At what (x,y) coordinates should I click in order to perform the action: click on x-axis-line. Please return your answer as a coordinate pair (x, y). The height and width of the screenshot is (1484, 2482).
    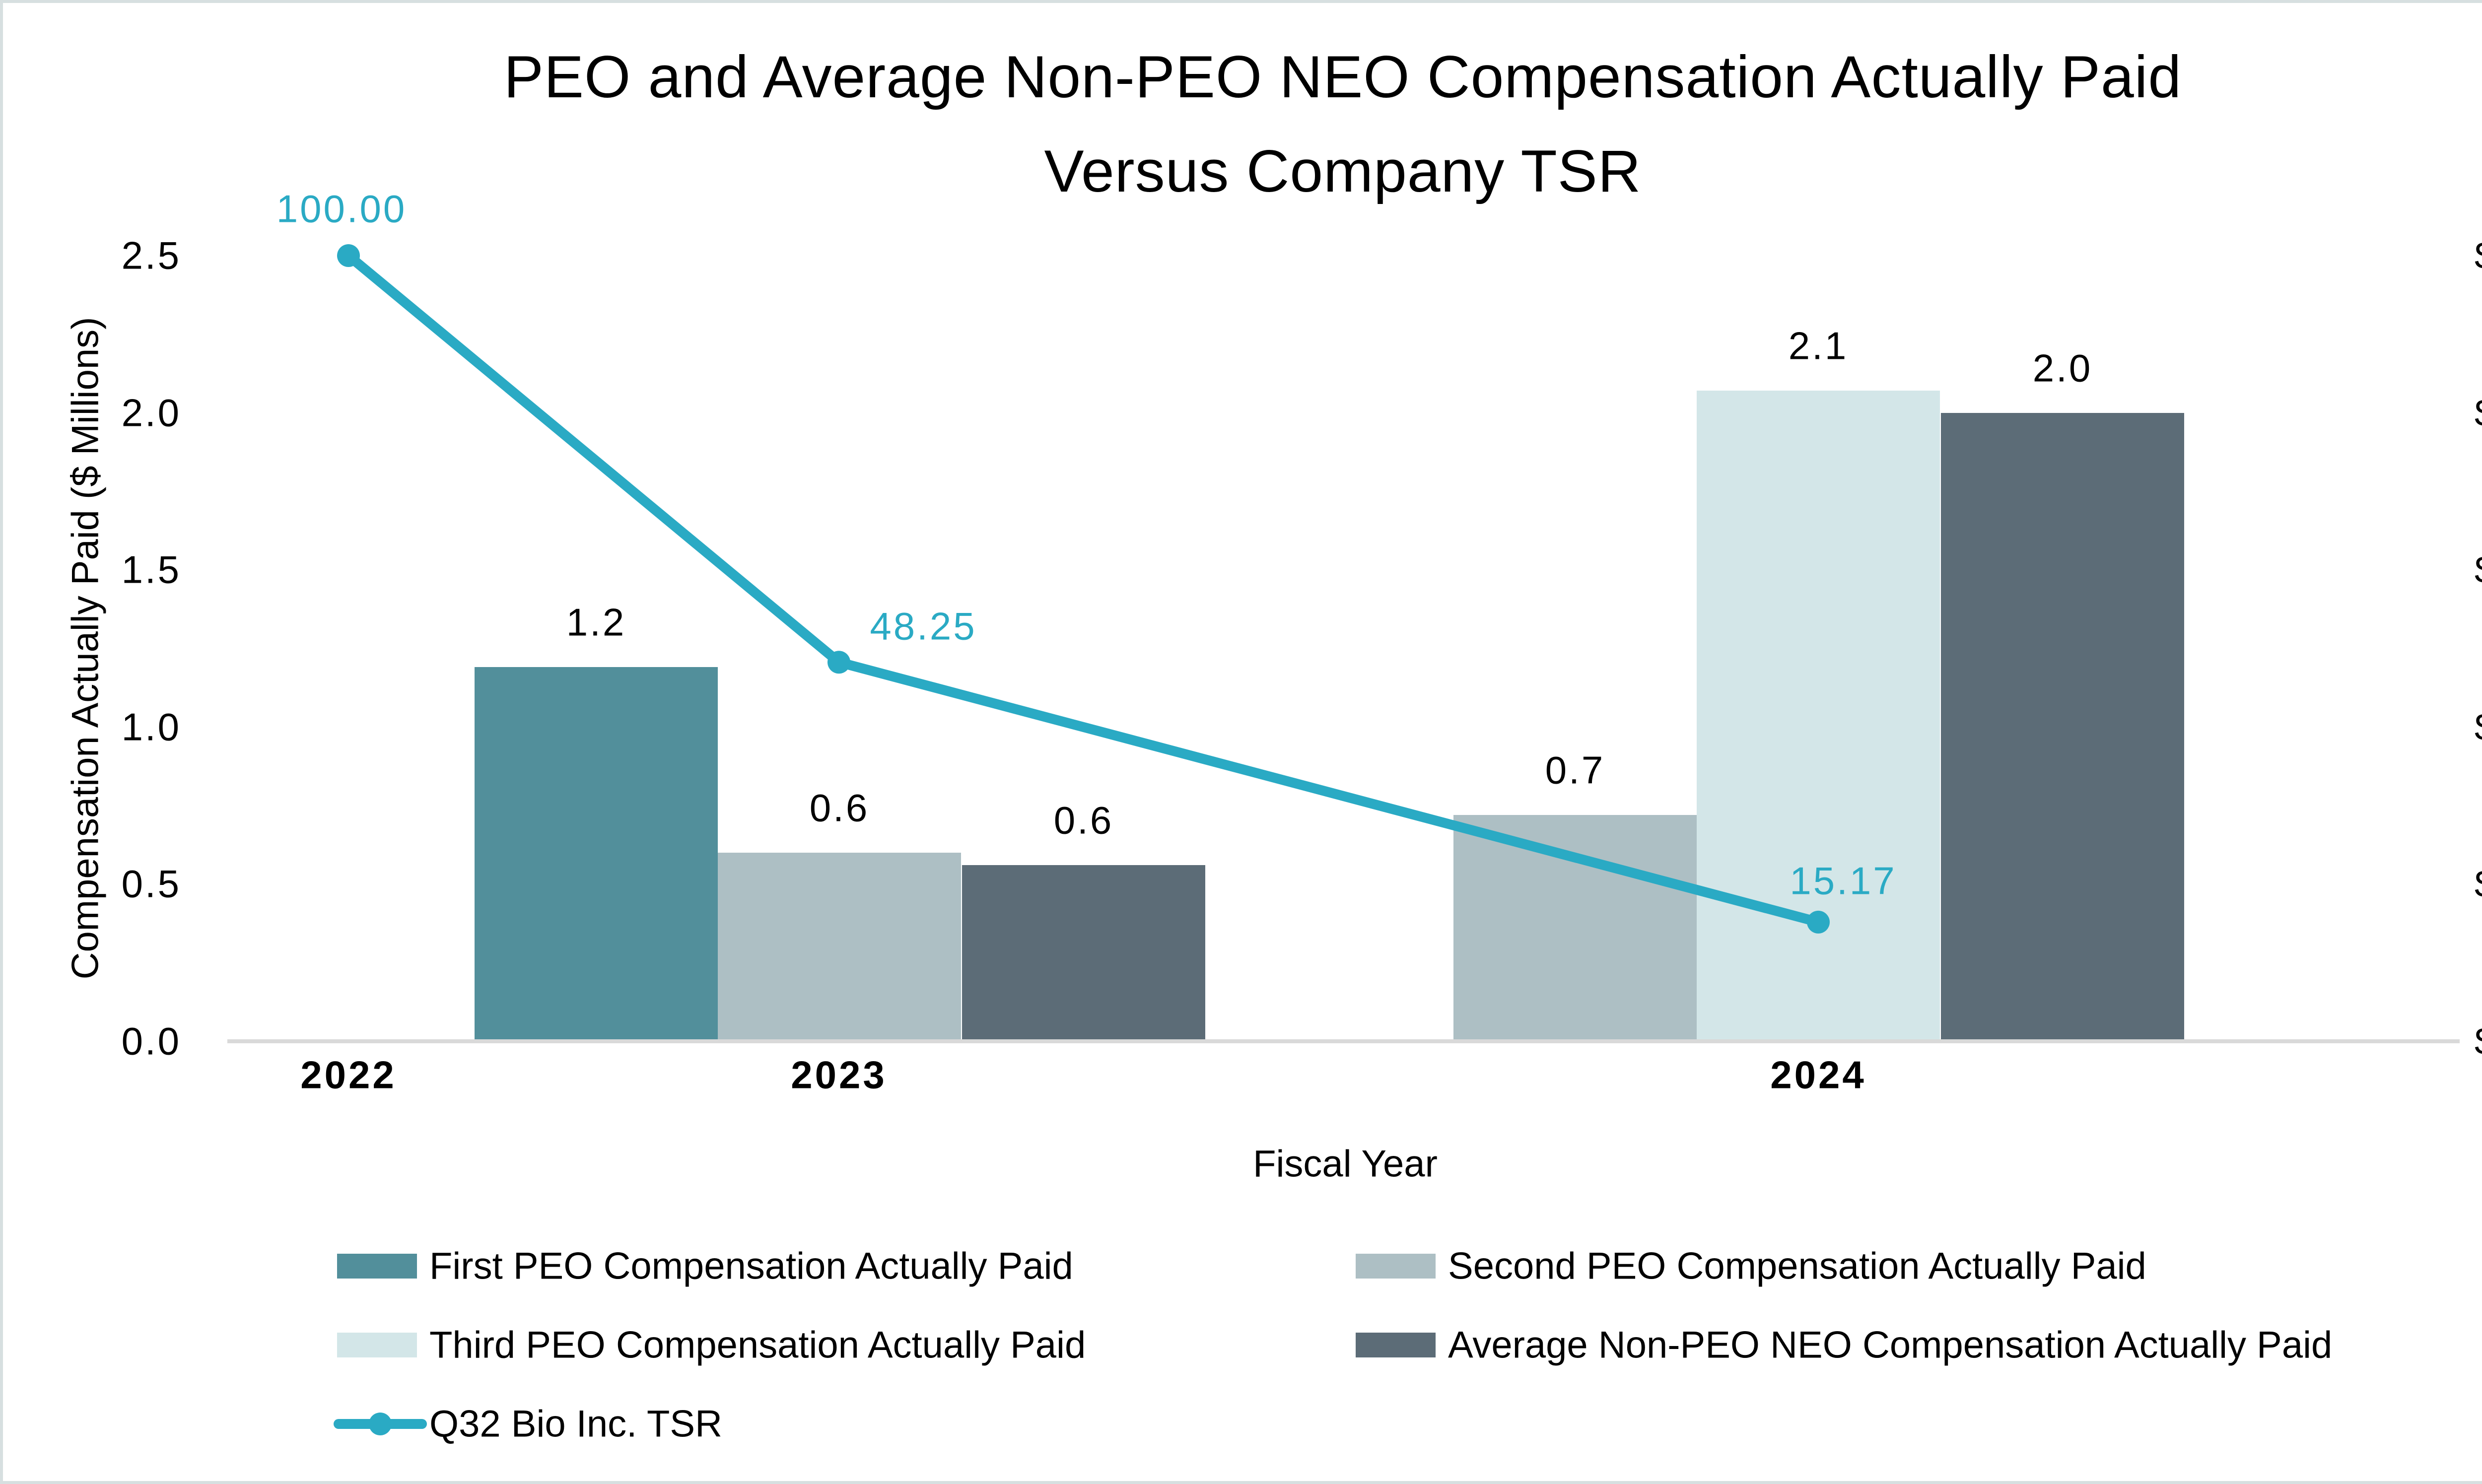
    Looking at the image, I should click on (1344, 1041).